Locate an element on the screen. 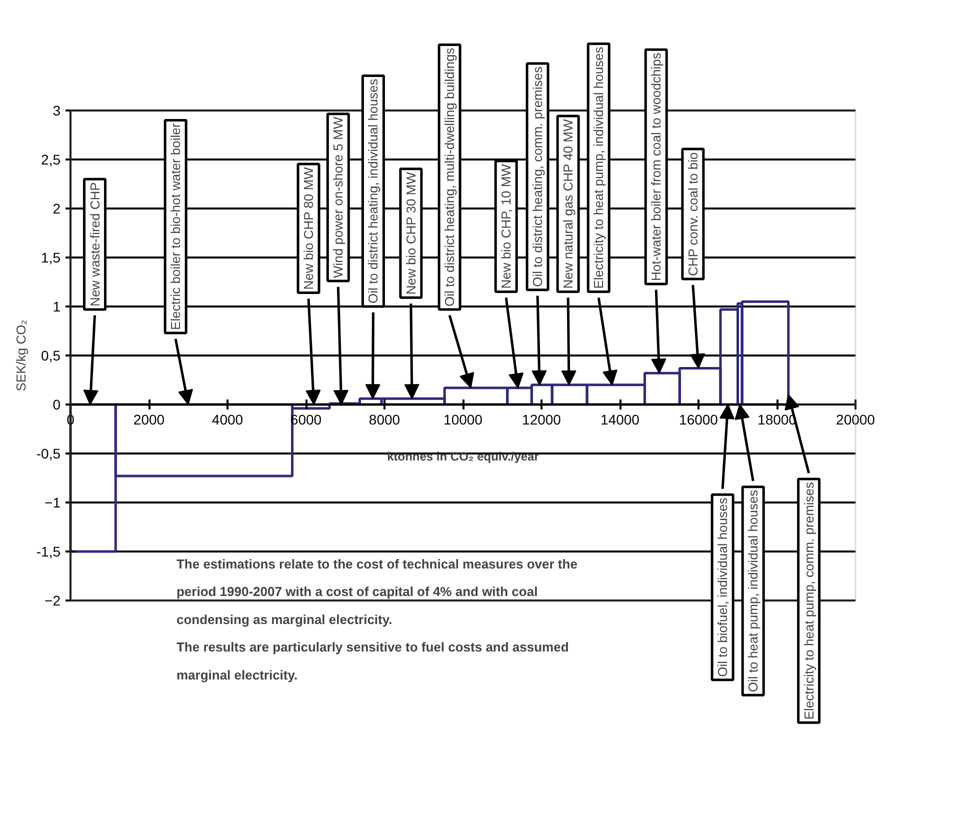 The height and width of the screenshot is (827, 978). x-tick-label: 16000 is located at coordinates (698, 420).